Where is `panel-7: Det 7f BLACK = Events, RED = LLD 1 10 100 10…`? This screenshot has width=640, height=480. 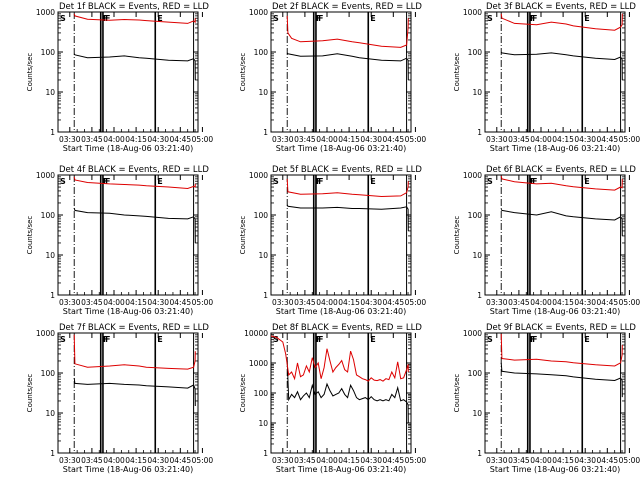 panel-7: Det 7f BLACK = Events, RED = LLD 1 10 100 10… is located at coordinates (119, 398).